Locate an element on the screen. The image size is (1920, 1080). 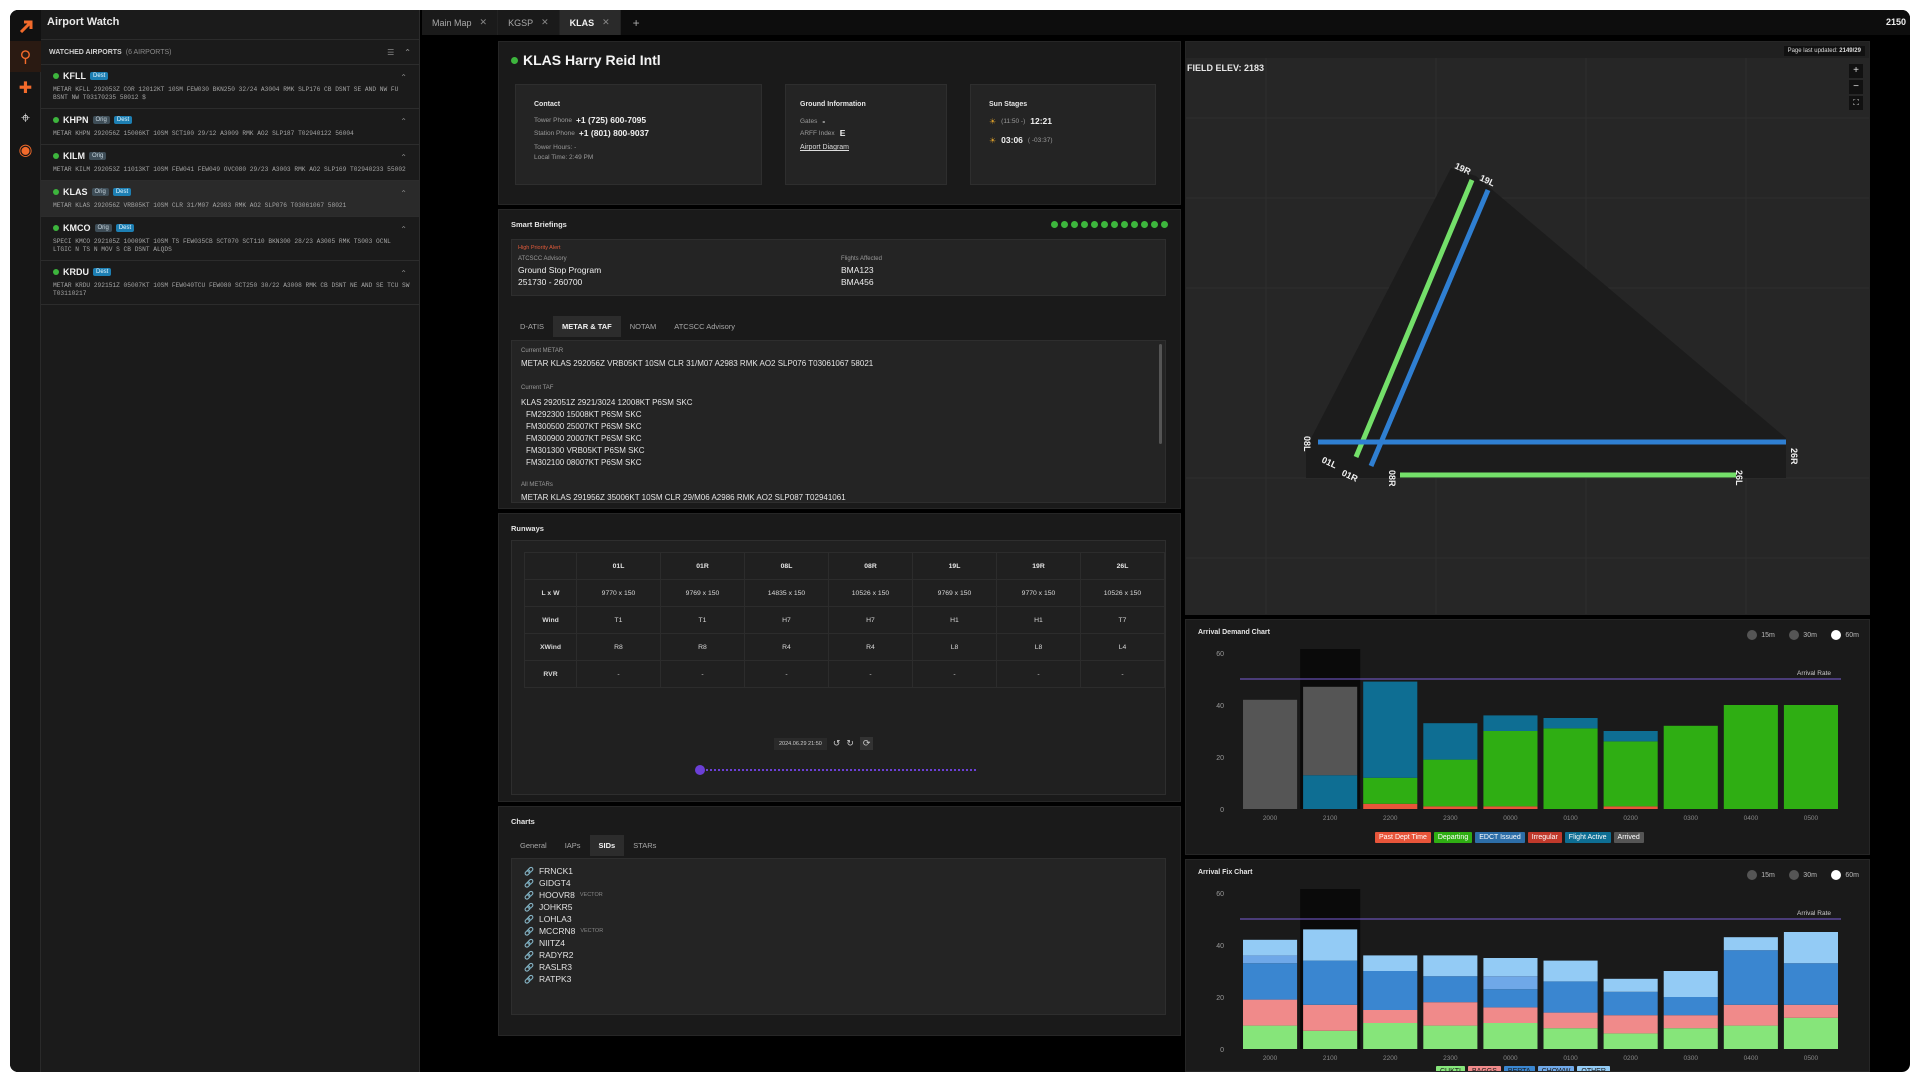
legend-item: CUKTI is located at coordinates (1450, 1068).